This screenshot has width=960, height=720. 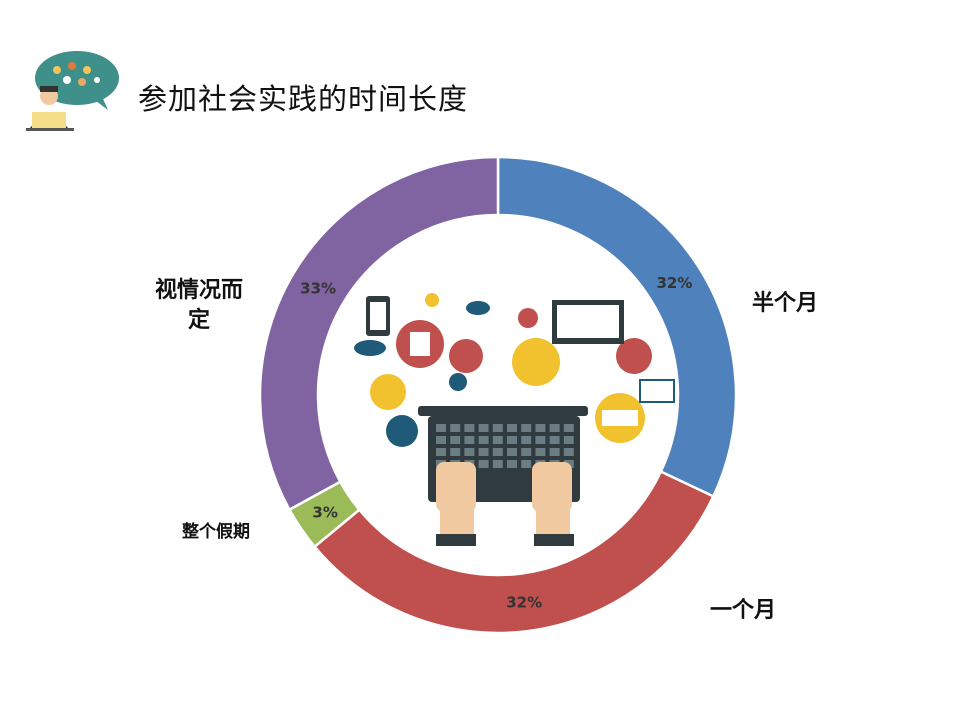 What do you see at coordinates (216, 532) in the screenshot?
I see `category-label-whole-vacation: 整个假期` at bounding box center [216, 532].